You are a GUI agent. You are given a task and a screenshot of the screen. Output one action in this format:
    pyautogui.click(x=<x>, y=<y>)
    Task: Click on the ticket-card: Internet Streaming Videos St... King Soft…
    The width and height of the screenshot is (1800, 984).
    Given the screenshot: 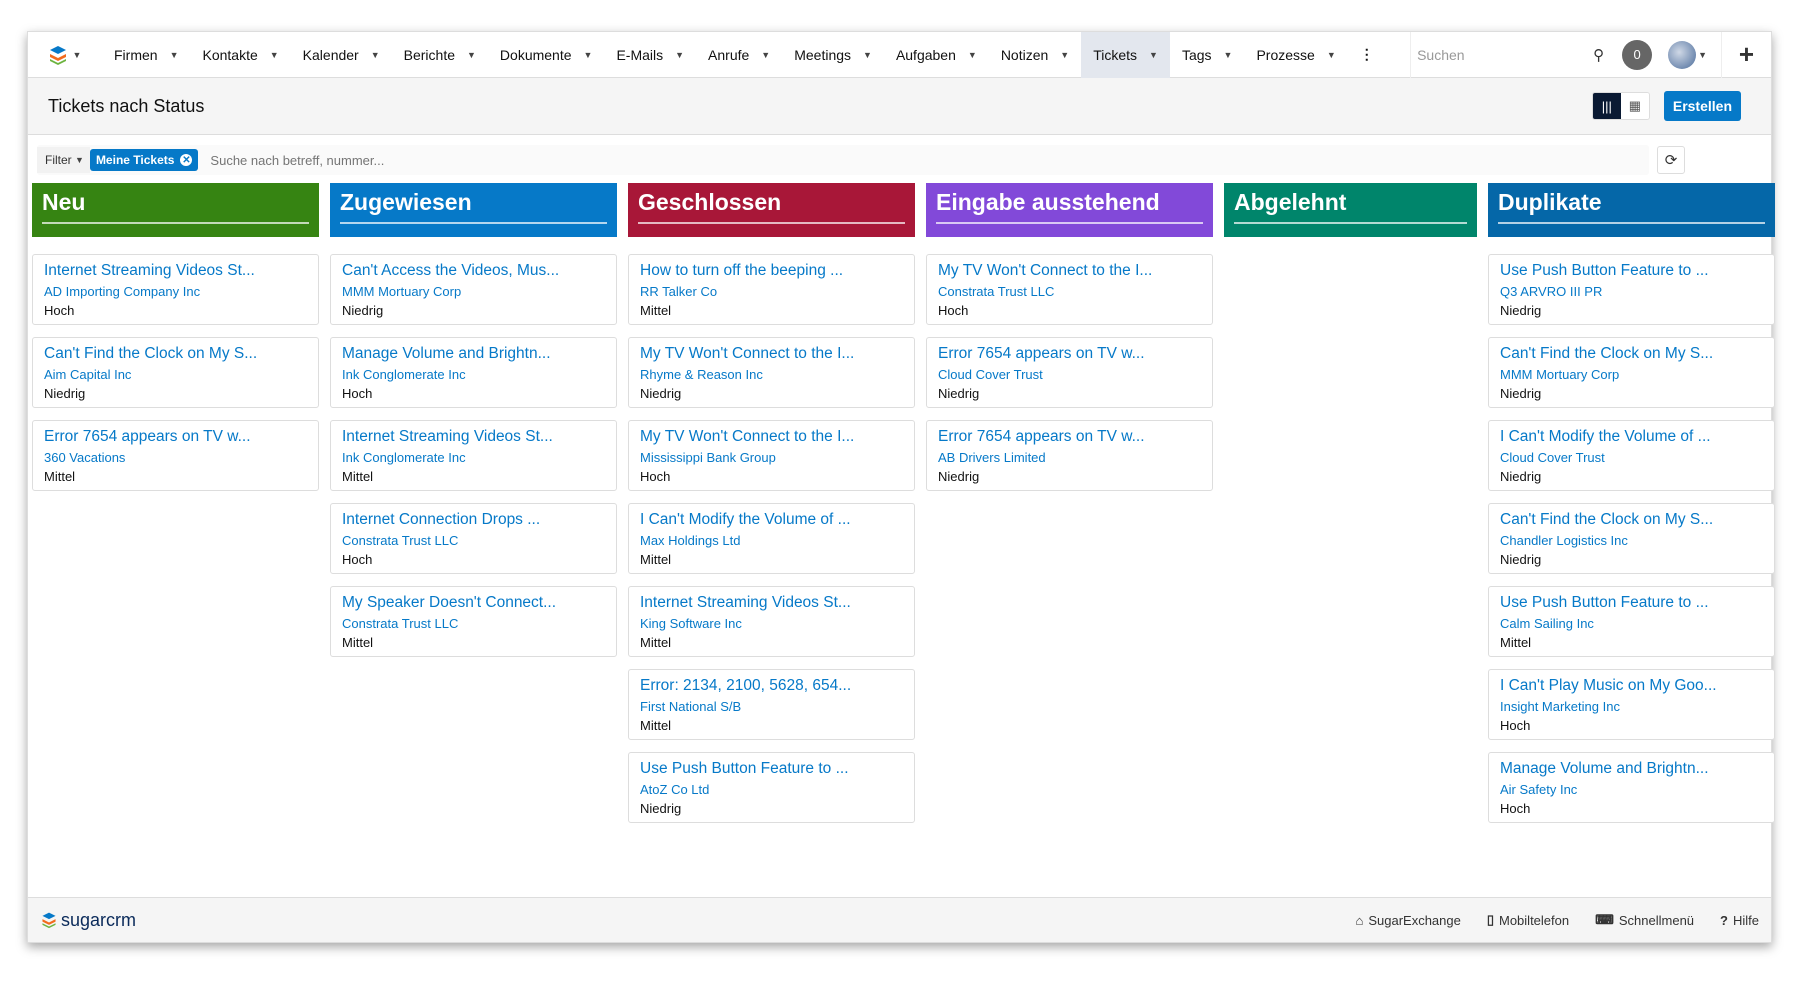 What is the action you would take?
    pyautogui.click(x=771, y=621)
    